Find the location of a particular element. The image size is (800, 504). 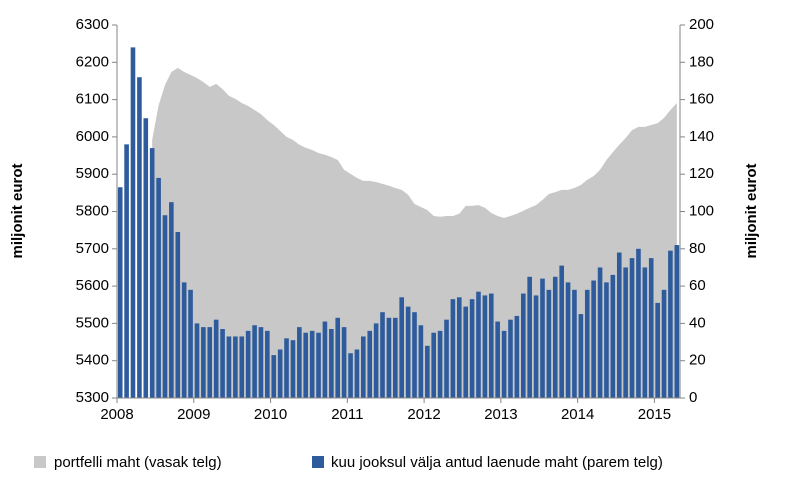

y2-tick-label: 120 is located at coordinates (701, 173).